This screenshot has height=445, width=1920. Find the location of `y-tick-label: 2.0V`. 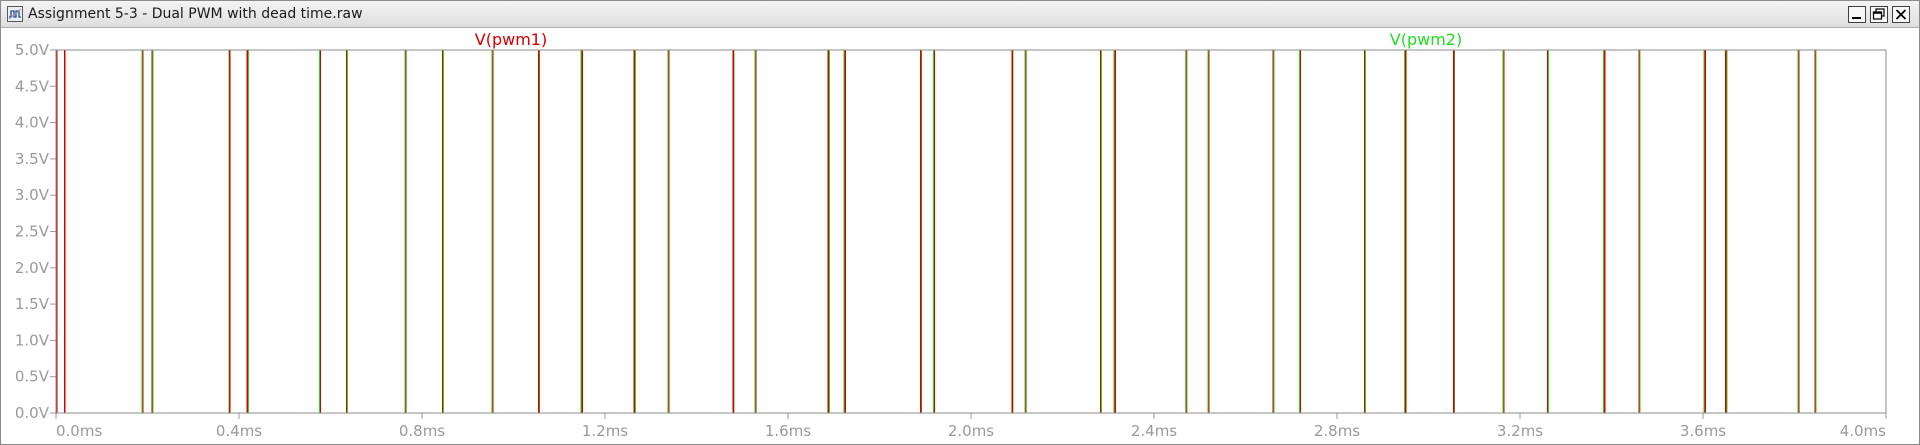

y-tick-label: 2.0V is located at coordinates (32, 268).